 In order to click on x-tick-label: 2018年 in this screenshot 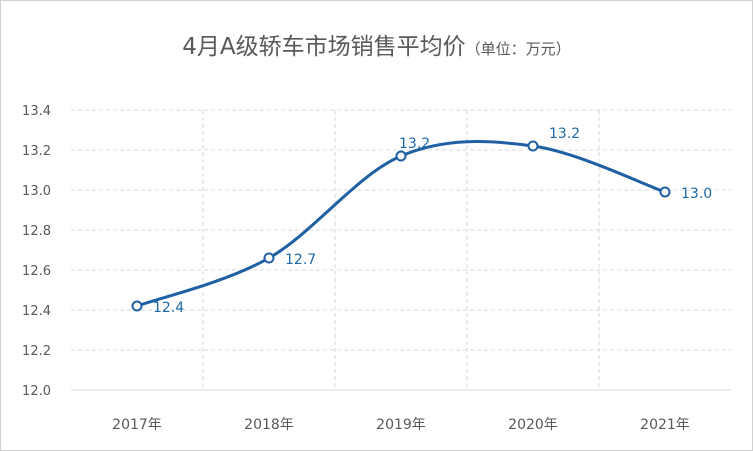, I will do `click(269, 425)`.